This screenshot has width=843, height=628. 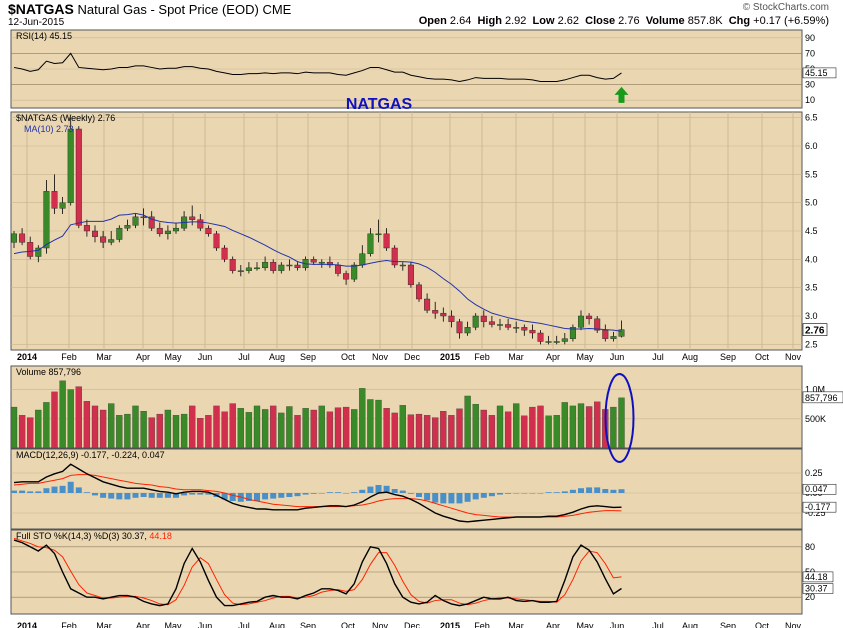 I want to click on ma-line, so click(x=317, y=272).